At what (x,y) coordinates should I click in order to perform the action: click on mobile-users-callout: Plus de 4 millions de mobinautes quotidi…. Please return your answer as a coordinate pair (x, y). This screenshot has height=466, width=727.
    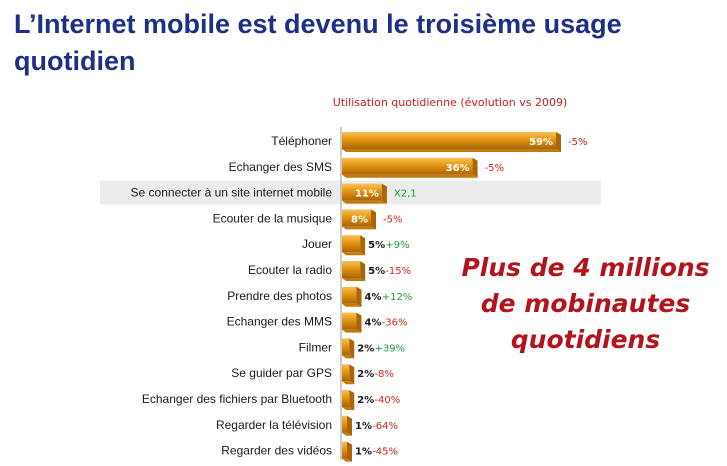
    Looking at the image, I should click on (585, 304).